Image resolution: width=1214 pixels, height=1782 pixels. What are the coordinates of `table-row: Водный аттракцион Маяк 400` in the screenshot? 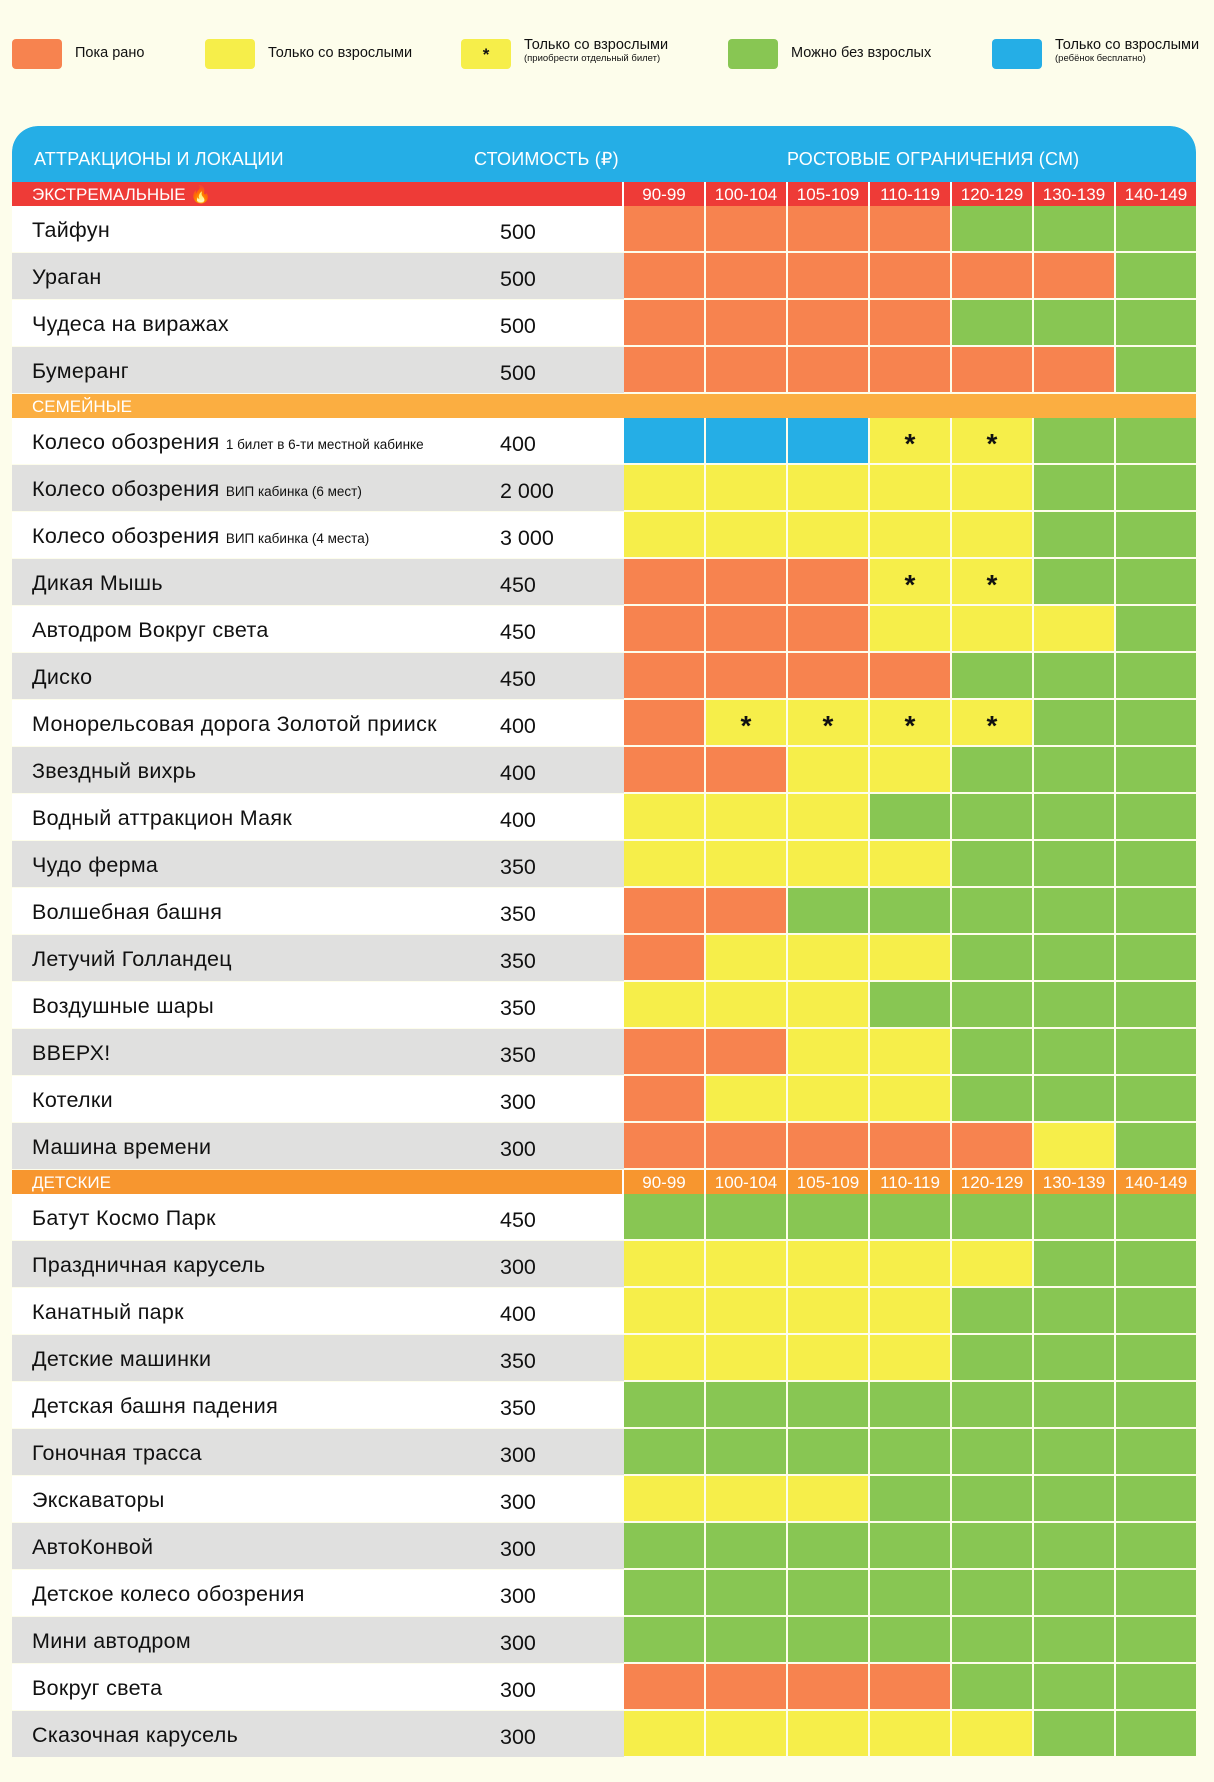 It's located at (604, 817).